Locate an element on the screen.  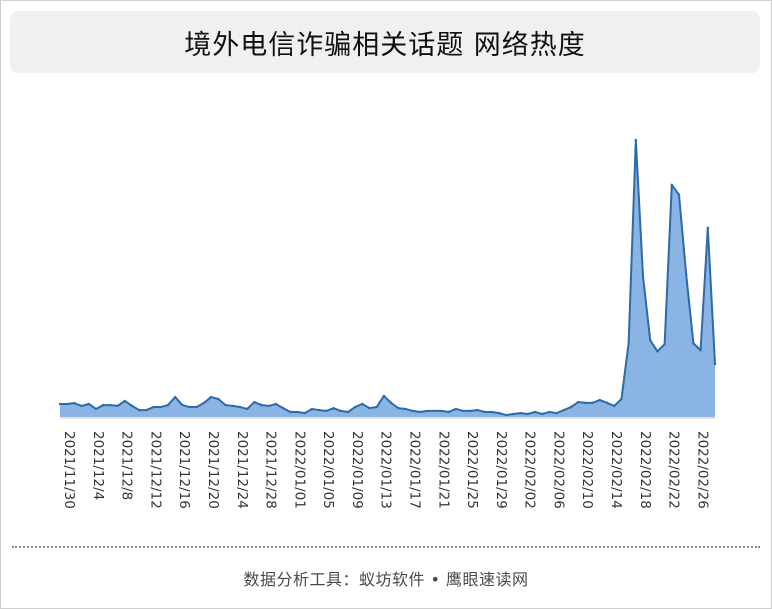
x-tick-label: 2021/12/8 is located at coordinates (127, 465).